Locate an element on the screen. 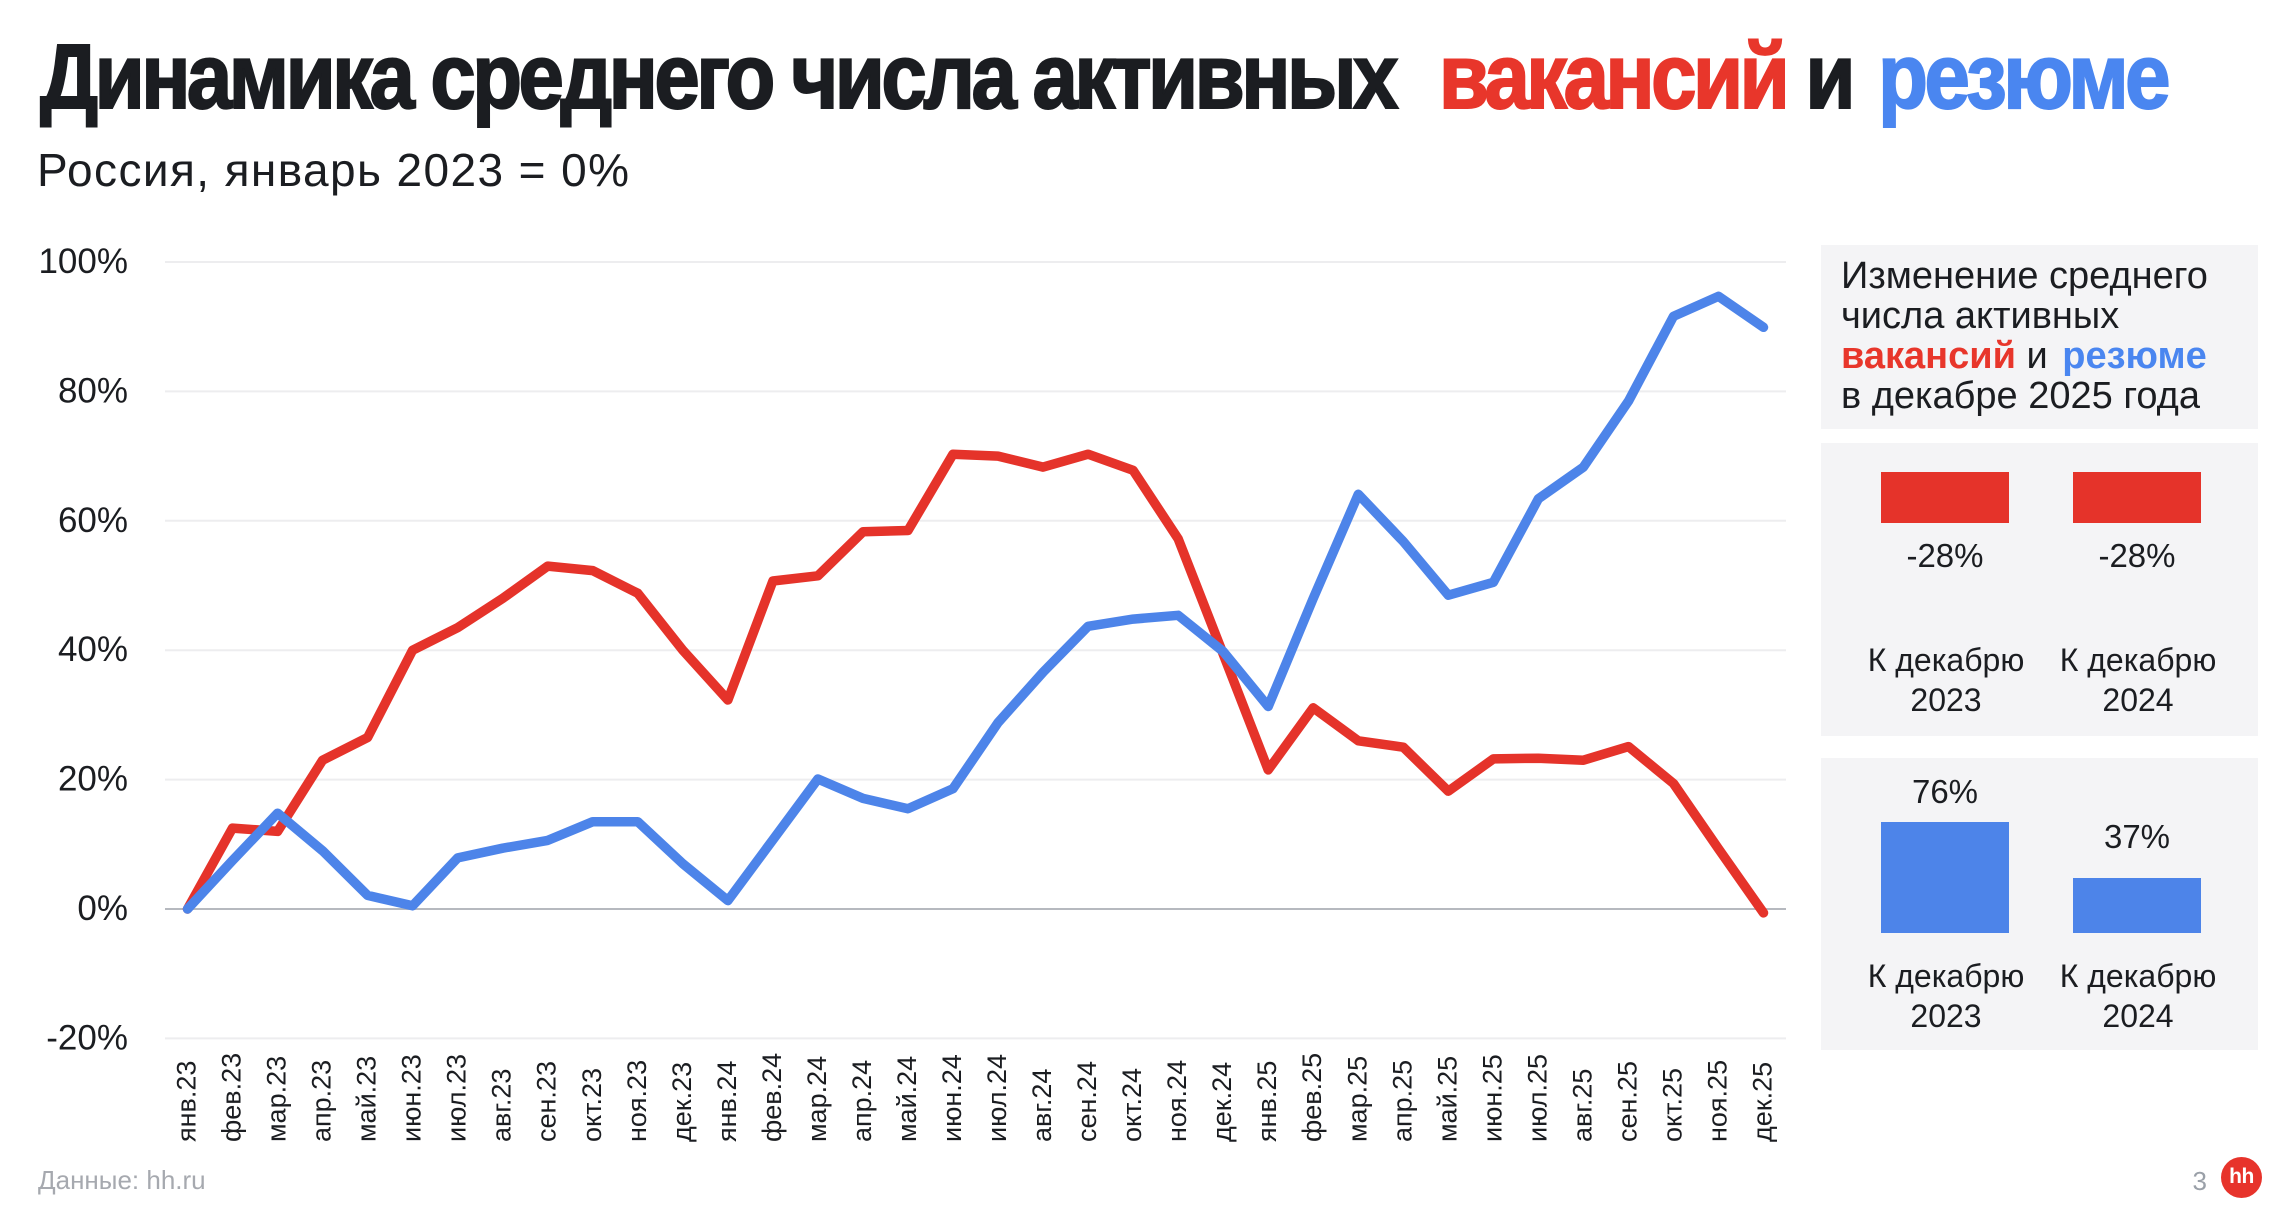 This screenshot has width=2290, height=1228. svg-text: сен.25 is located at coordinates (1628, 1101).